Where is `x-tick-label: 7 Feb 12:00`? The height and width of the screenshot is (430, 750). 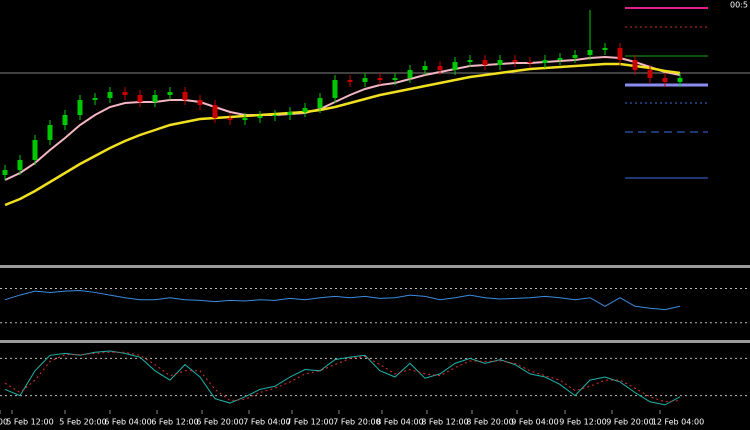 x-tick-label: 7 Feb 12:00 is located at coordinates (309, 422).